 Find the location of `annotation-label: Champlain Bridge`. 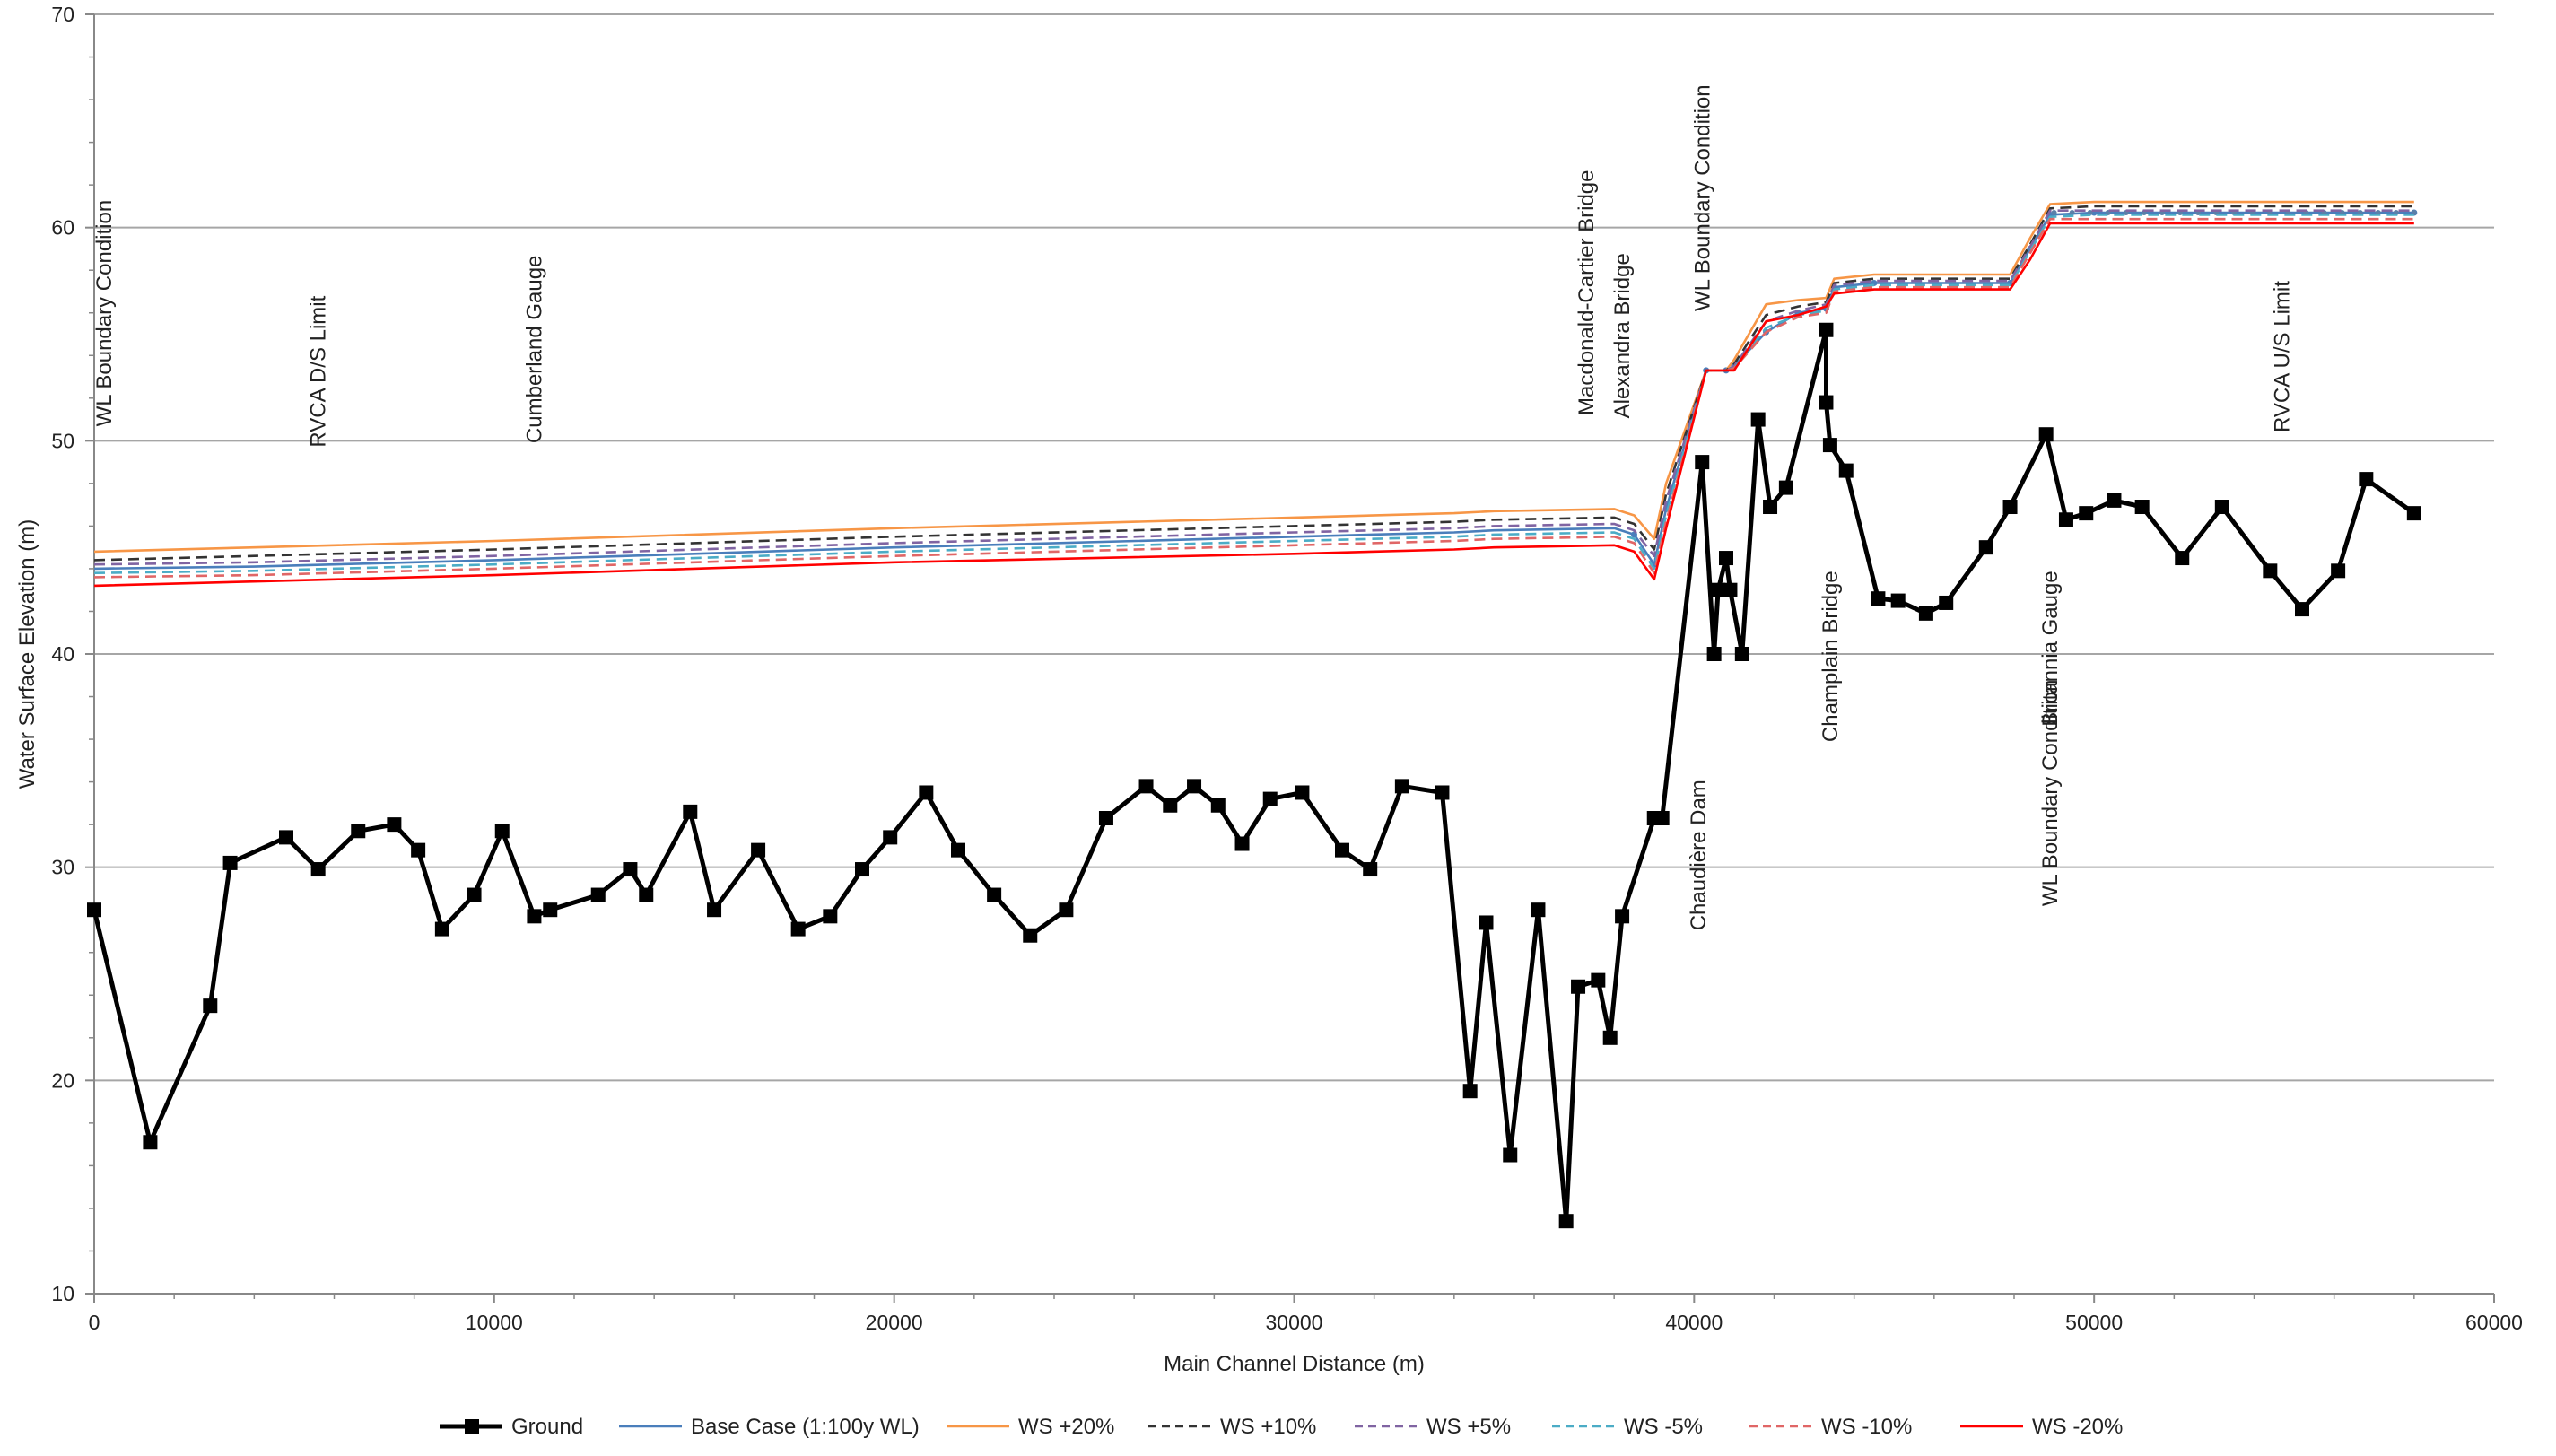

annotation-label: Champlain Bridge is located at coordinates (1831, 656).